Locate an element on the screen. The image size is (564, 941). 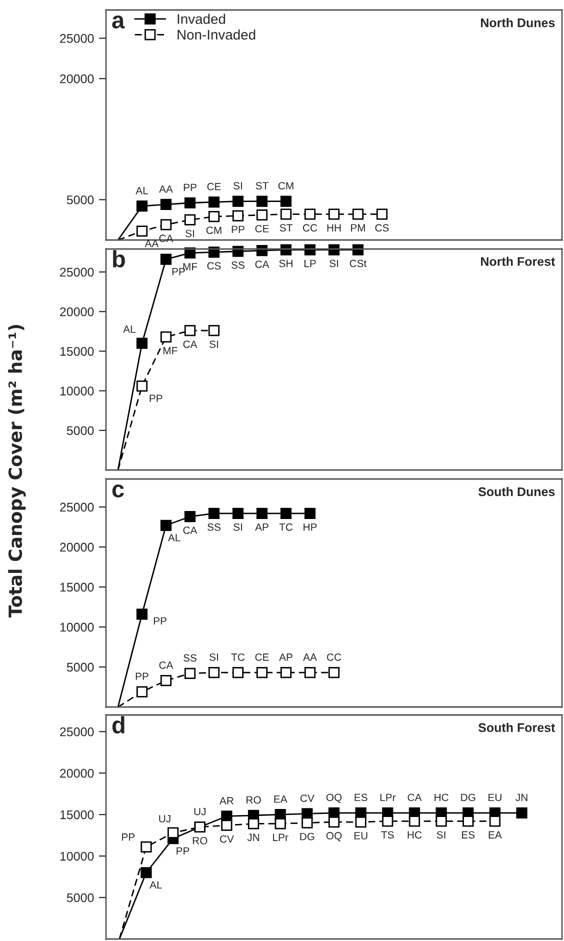
data-label: MF is located at coordinates (190, 266).